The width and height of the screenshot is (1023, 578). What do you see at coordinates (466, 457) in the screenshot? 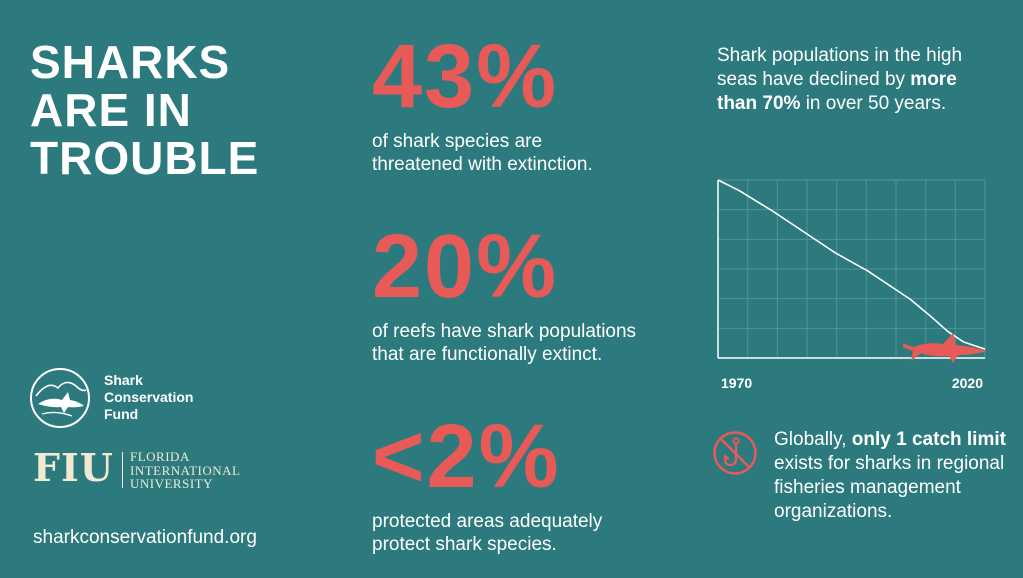
I see `stat-value: <2%` at bounding box center [466, 457].